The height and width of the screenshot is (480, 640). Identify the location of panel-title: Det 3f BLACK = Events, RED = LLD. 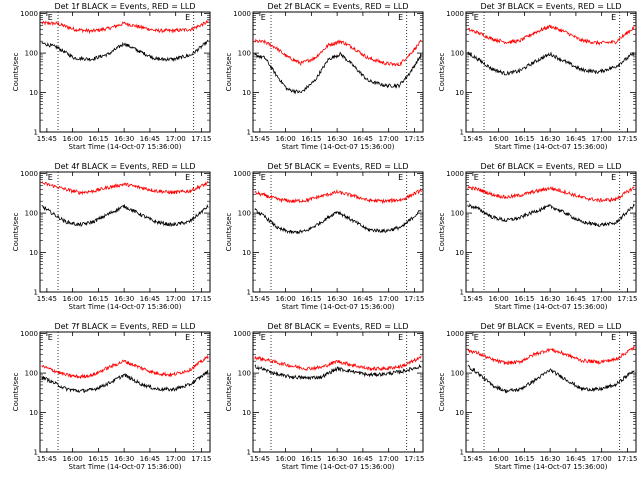
(550, 6).